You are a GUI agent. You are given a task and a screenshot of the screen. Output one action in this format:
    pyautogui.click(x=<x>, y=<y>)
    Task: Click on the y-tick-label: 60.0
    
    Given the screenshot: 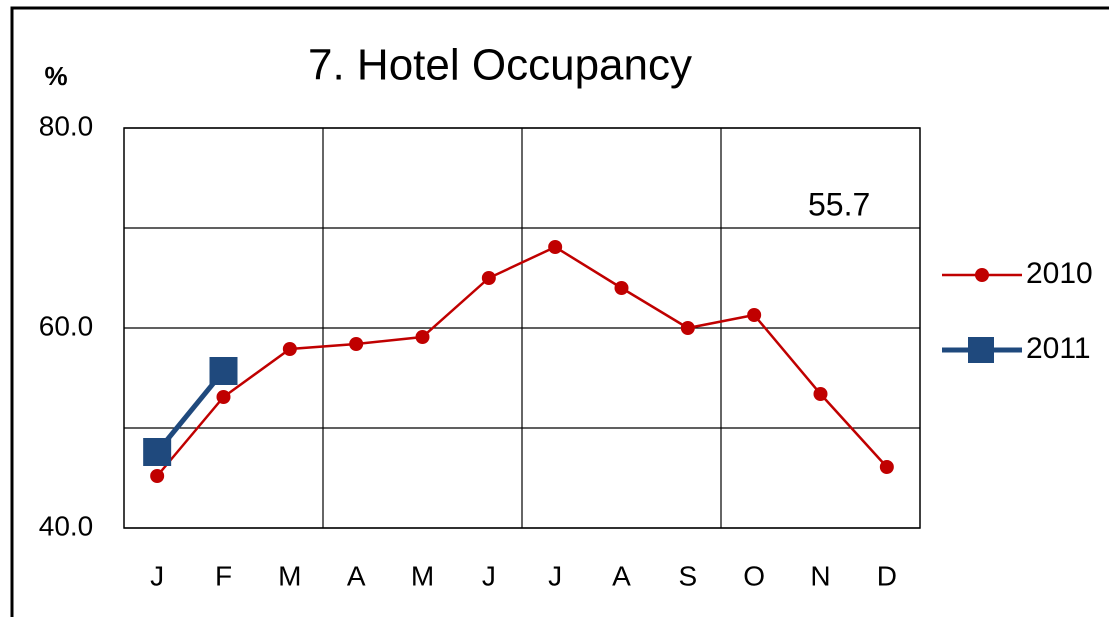 What is the action you would take?
    pyautogui.click(x=66, y=325)
    